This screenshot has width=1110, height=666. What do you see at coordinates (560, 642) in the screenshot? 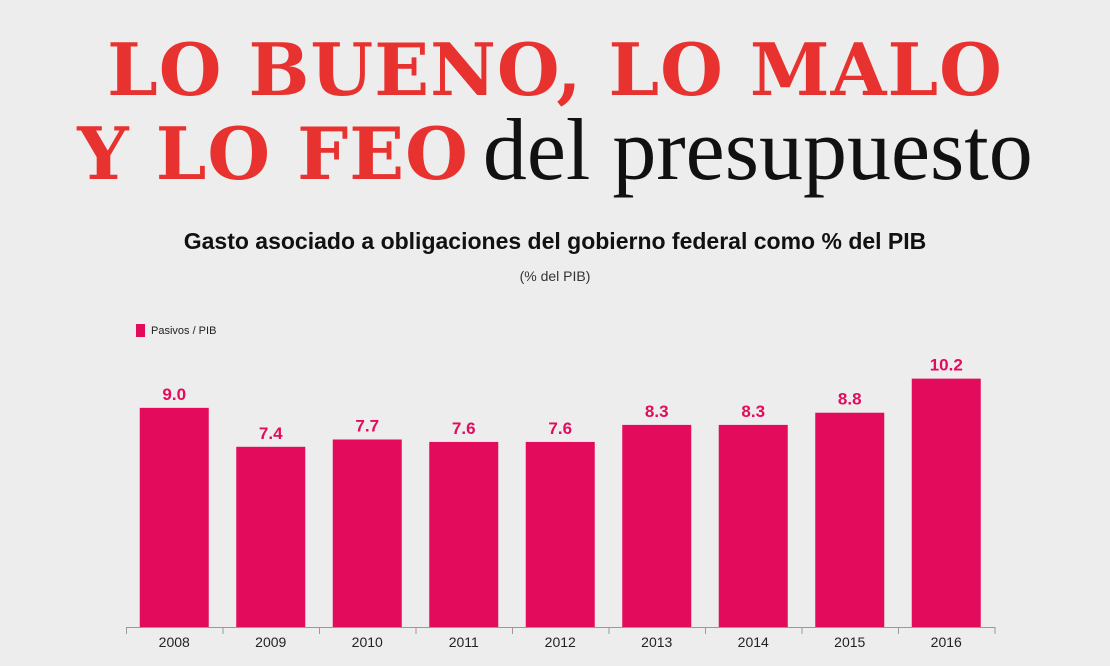
I see `x-tick-label-2012: 2012` at bounding box center [560, 642].